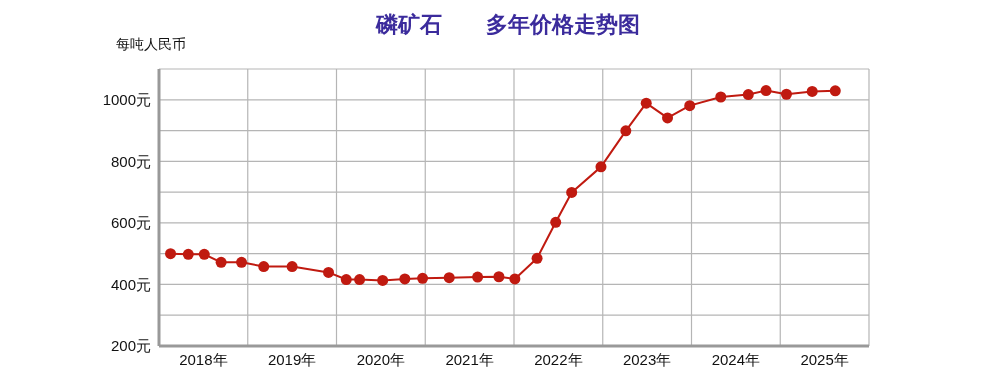 Image resolution: width=1005 pixels, height=386 pixels. I want to click on x-tick-label: 2022年, so click(558, 359).